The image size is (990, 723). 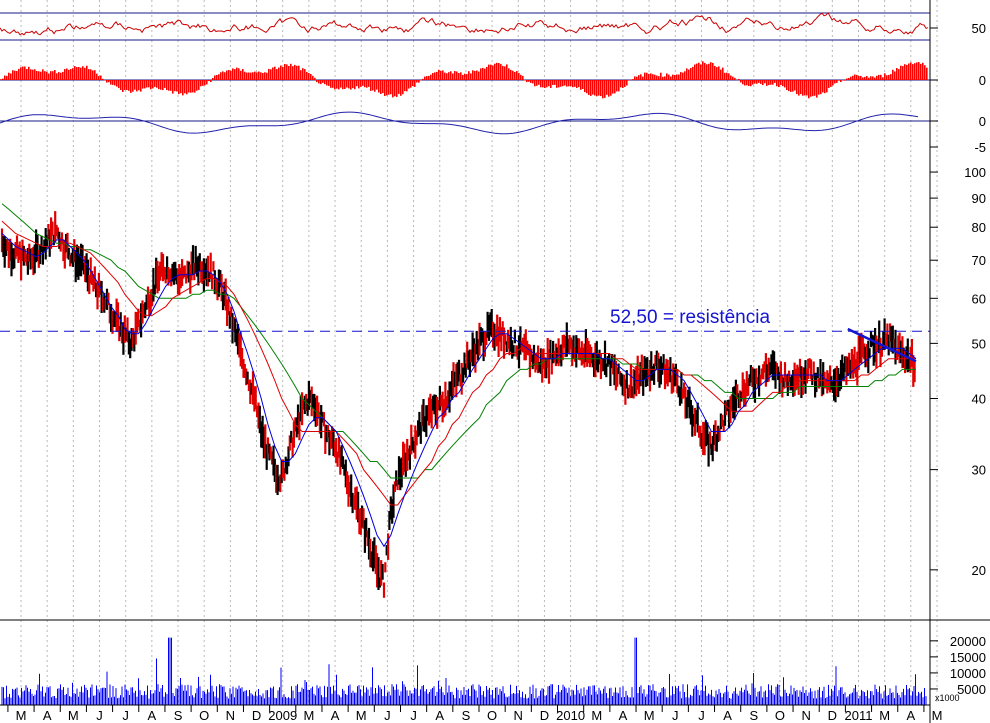 What do you see at coordinates (464, 23) in the screenshot?
I see `osc1-line` at bounding box center [464, 23].